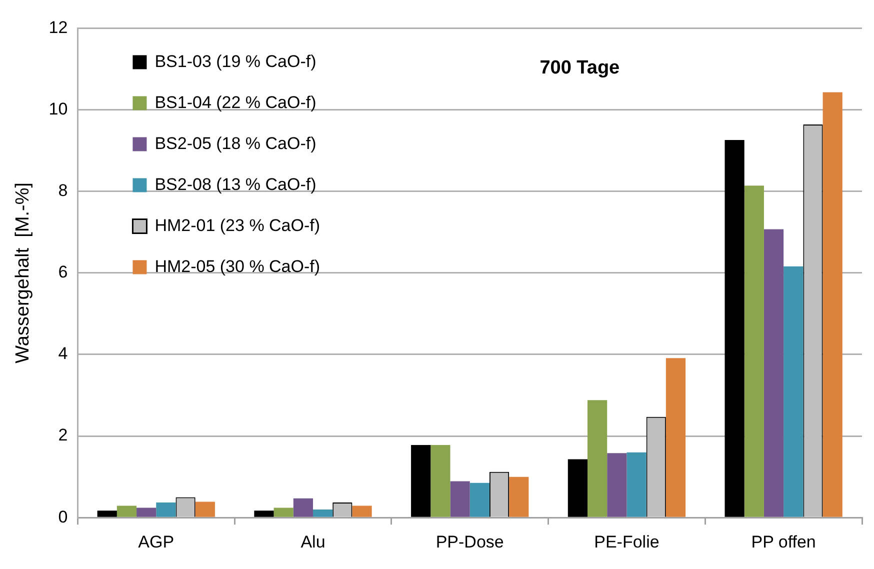  I want to click on y-tick-label: 2, so click(63, 435).